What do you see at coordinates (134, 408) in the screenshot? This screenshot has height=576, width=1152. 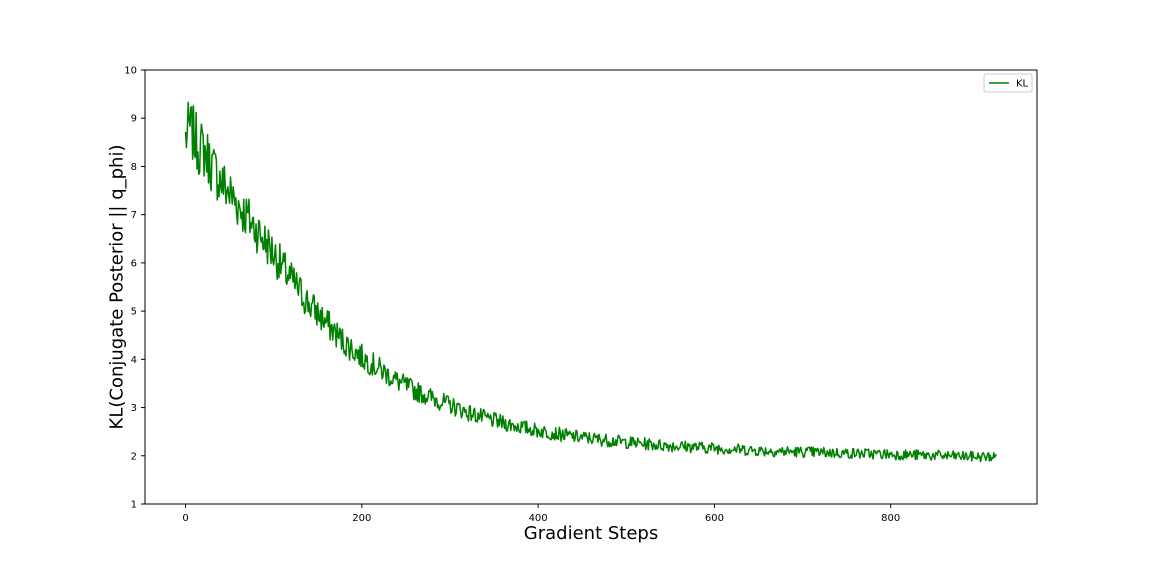 I see `y-tick-label: 3` at bounding box center [134, 408].